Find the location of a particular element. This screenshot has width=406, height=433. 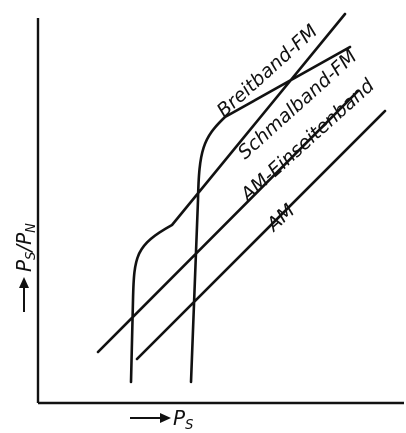

x-axis-label: PS is located at coordinates (161, 419).